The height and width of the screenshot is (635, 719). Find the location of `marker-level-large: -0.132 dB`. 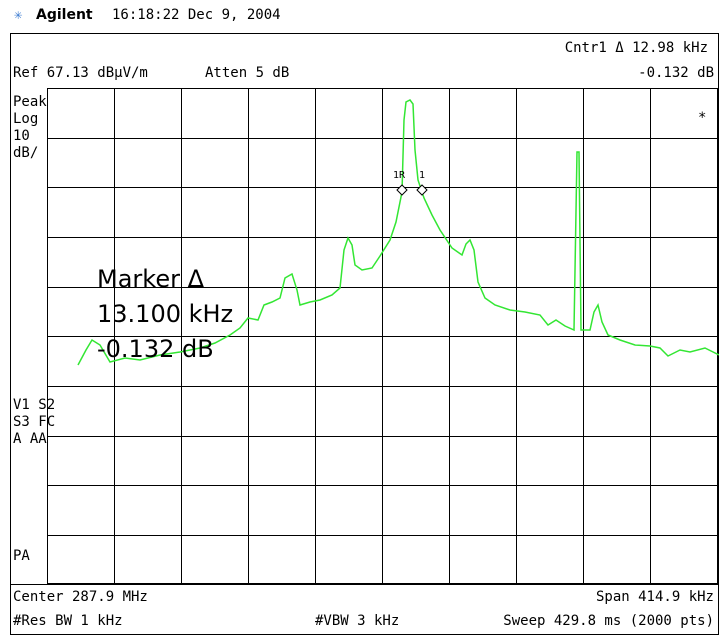

marker-level-large: -0.132 dB is located at coordinates (155, 349).